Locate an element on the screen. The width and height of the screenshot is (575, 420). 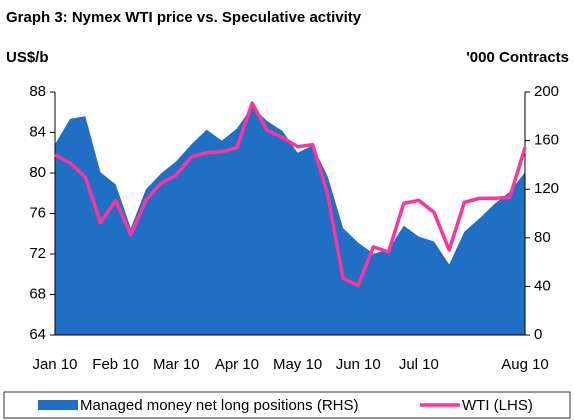
y-tick-label: 76 is located at coordinates (37, 212).